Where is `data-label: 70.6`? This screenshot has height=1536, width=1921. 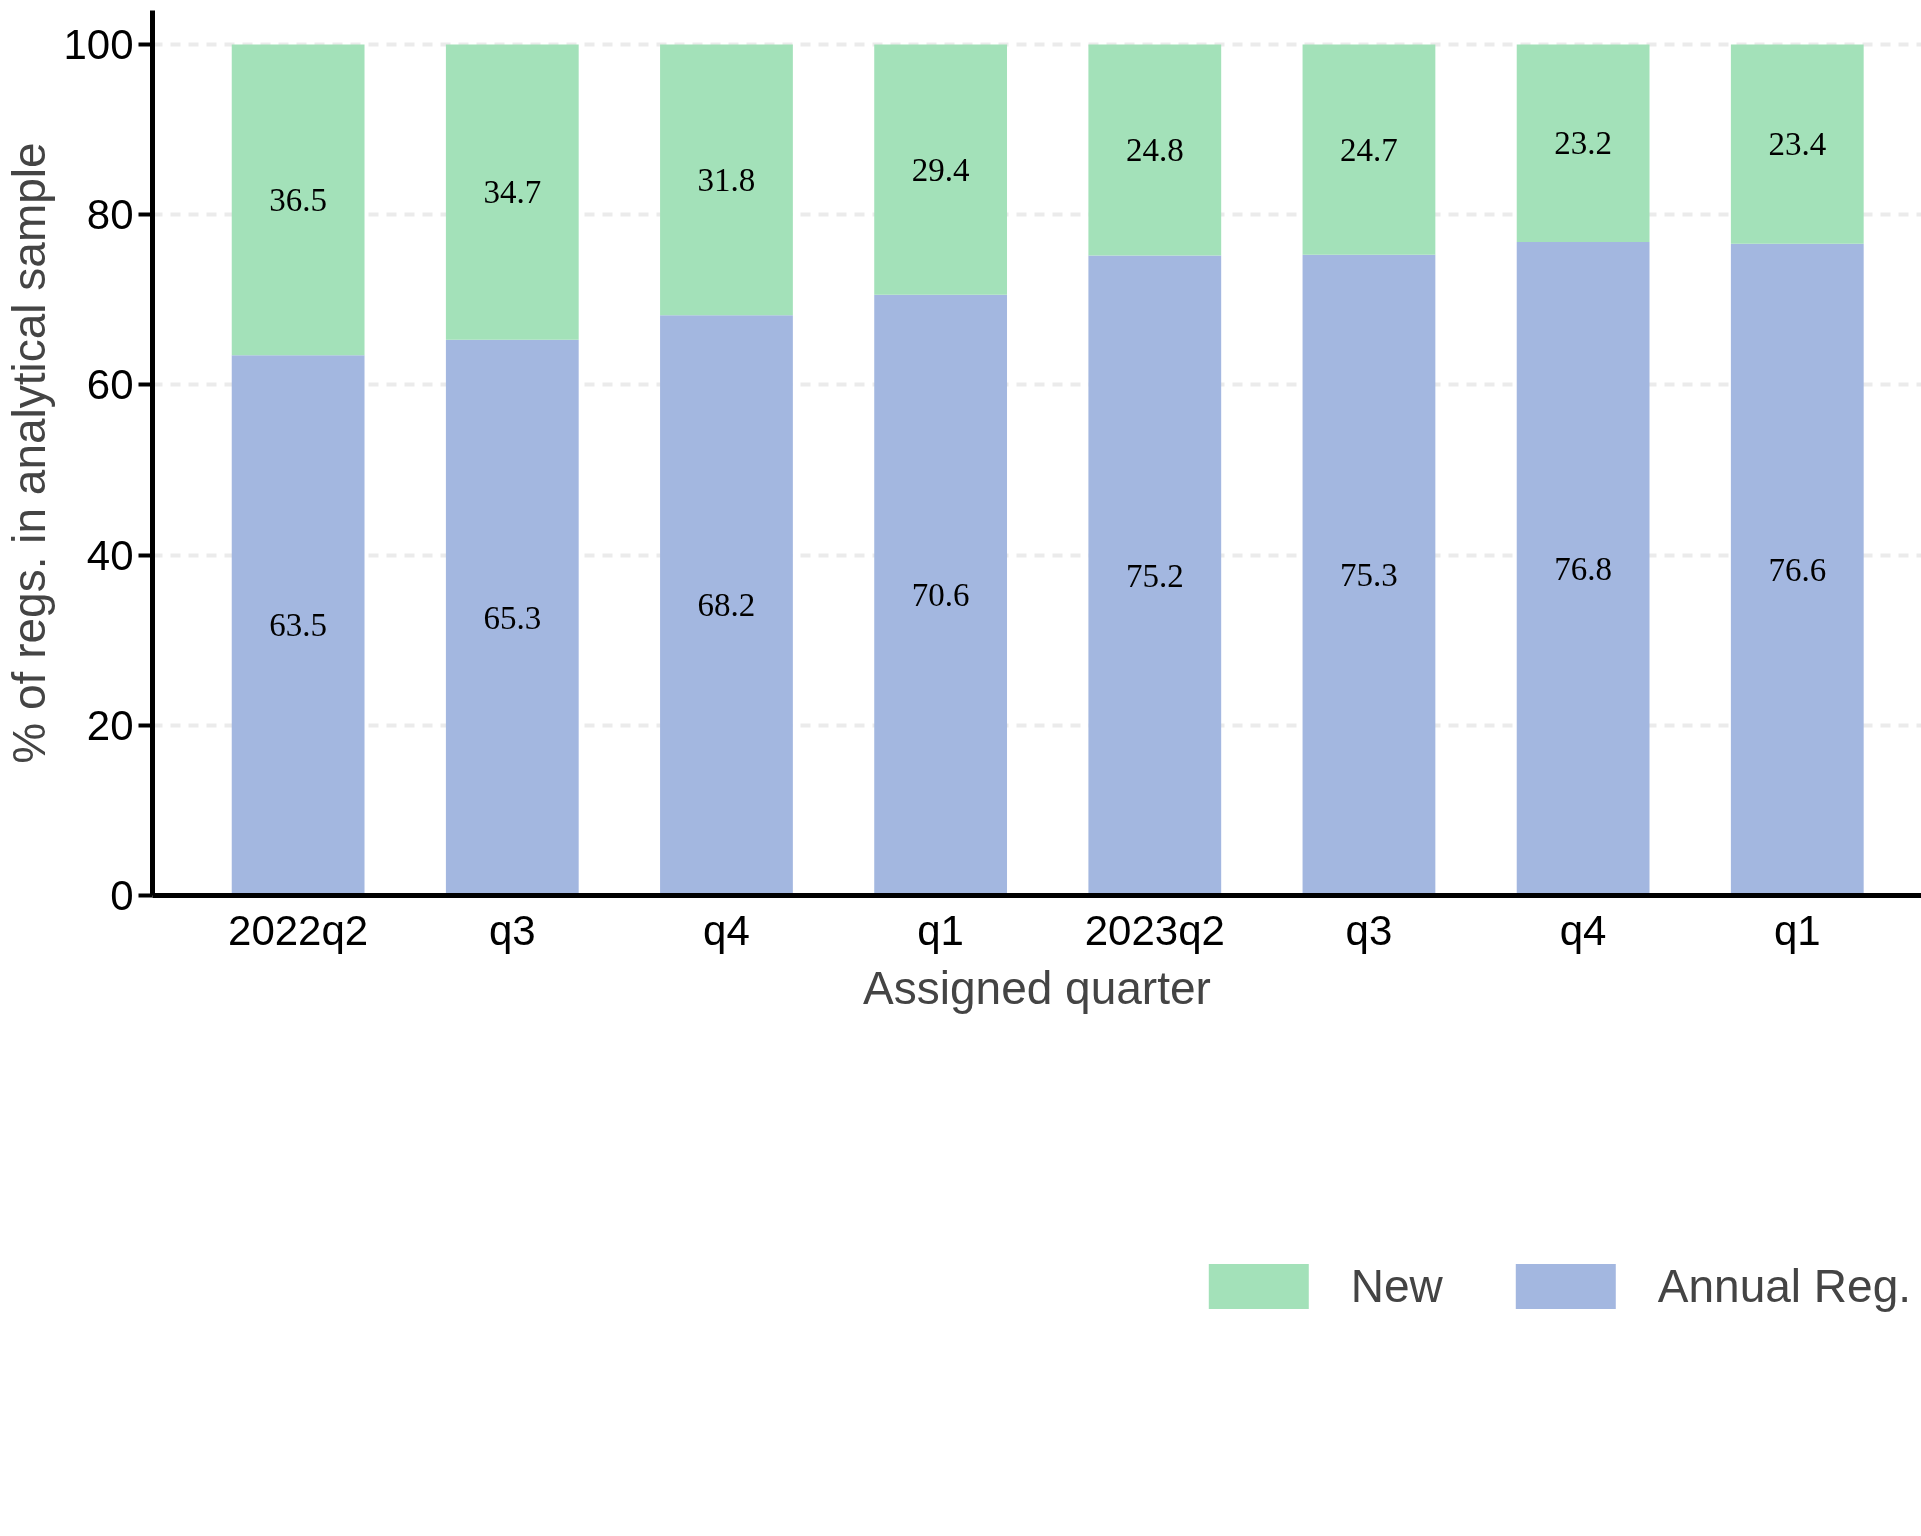
data-label: 70.6 is located at coordinates (940, 595).